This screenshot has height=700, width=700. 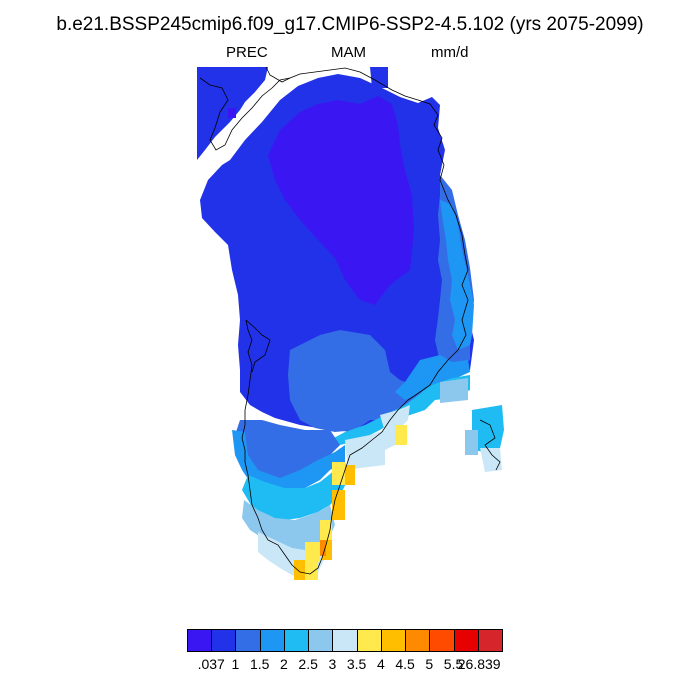 I want to click on colorbar-label: 1, so click(x=235, y=664).